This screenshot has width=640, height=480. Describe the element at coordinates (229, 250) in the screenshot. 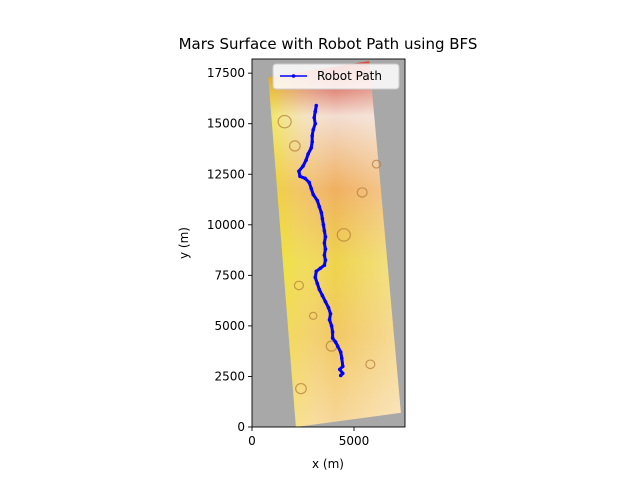

I see `y-axis: 0 2500 5000 7500 10000 12500 15000 17500` at that location.